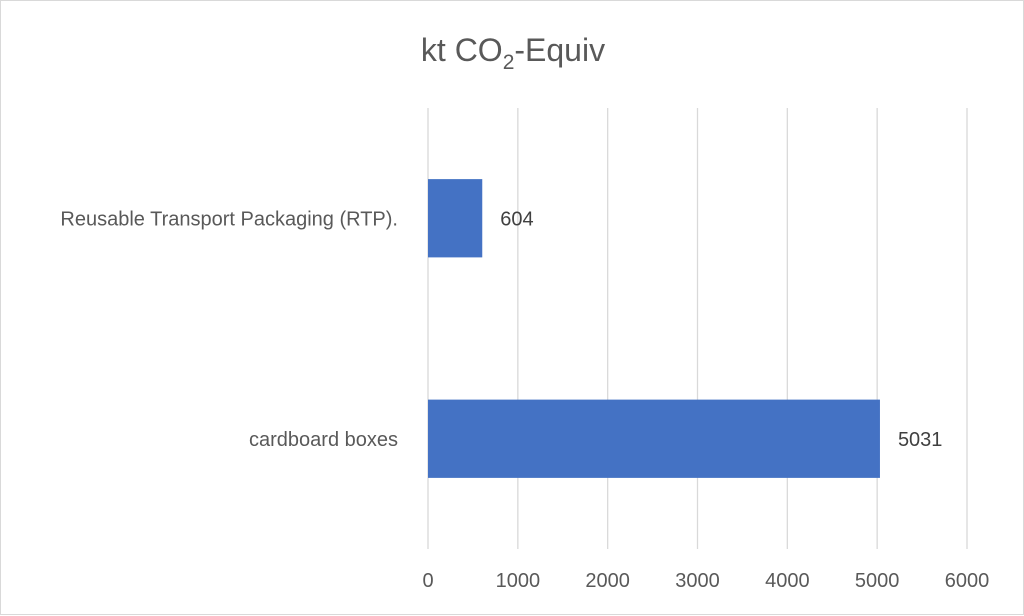 This screenshot has width=1024, height=616. I want to click on chart-title: kt CO2-Equiv, so click(513, 53).